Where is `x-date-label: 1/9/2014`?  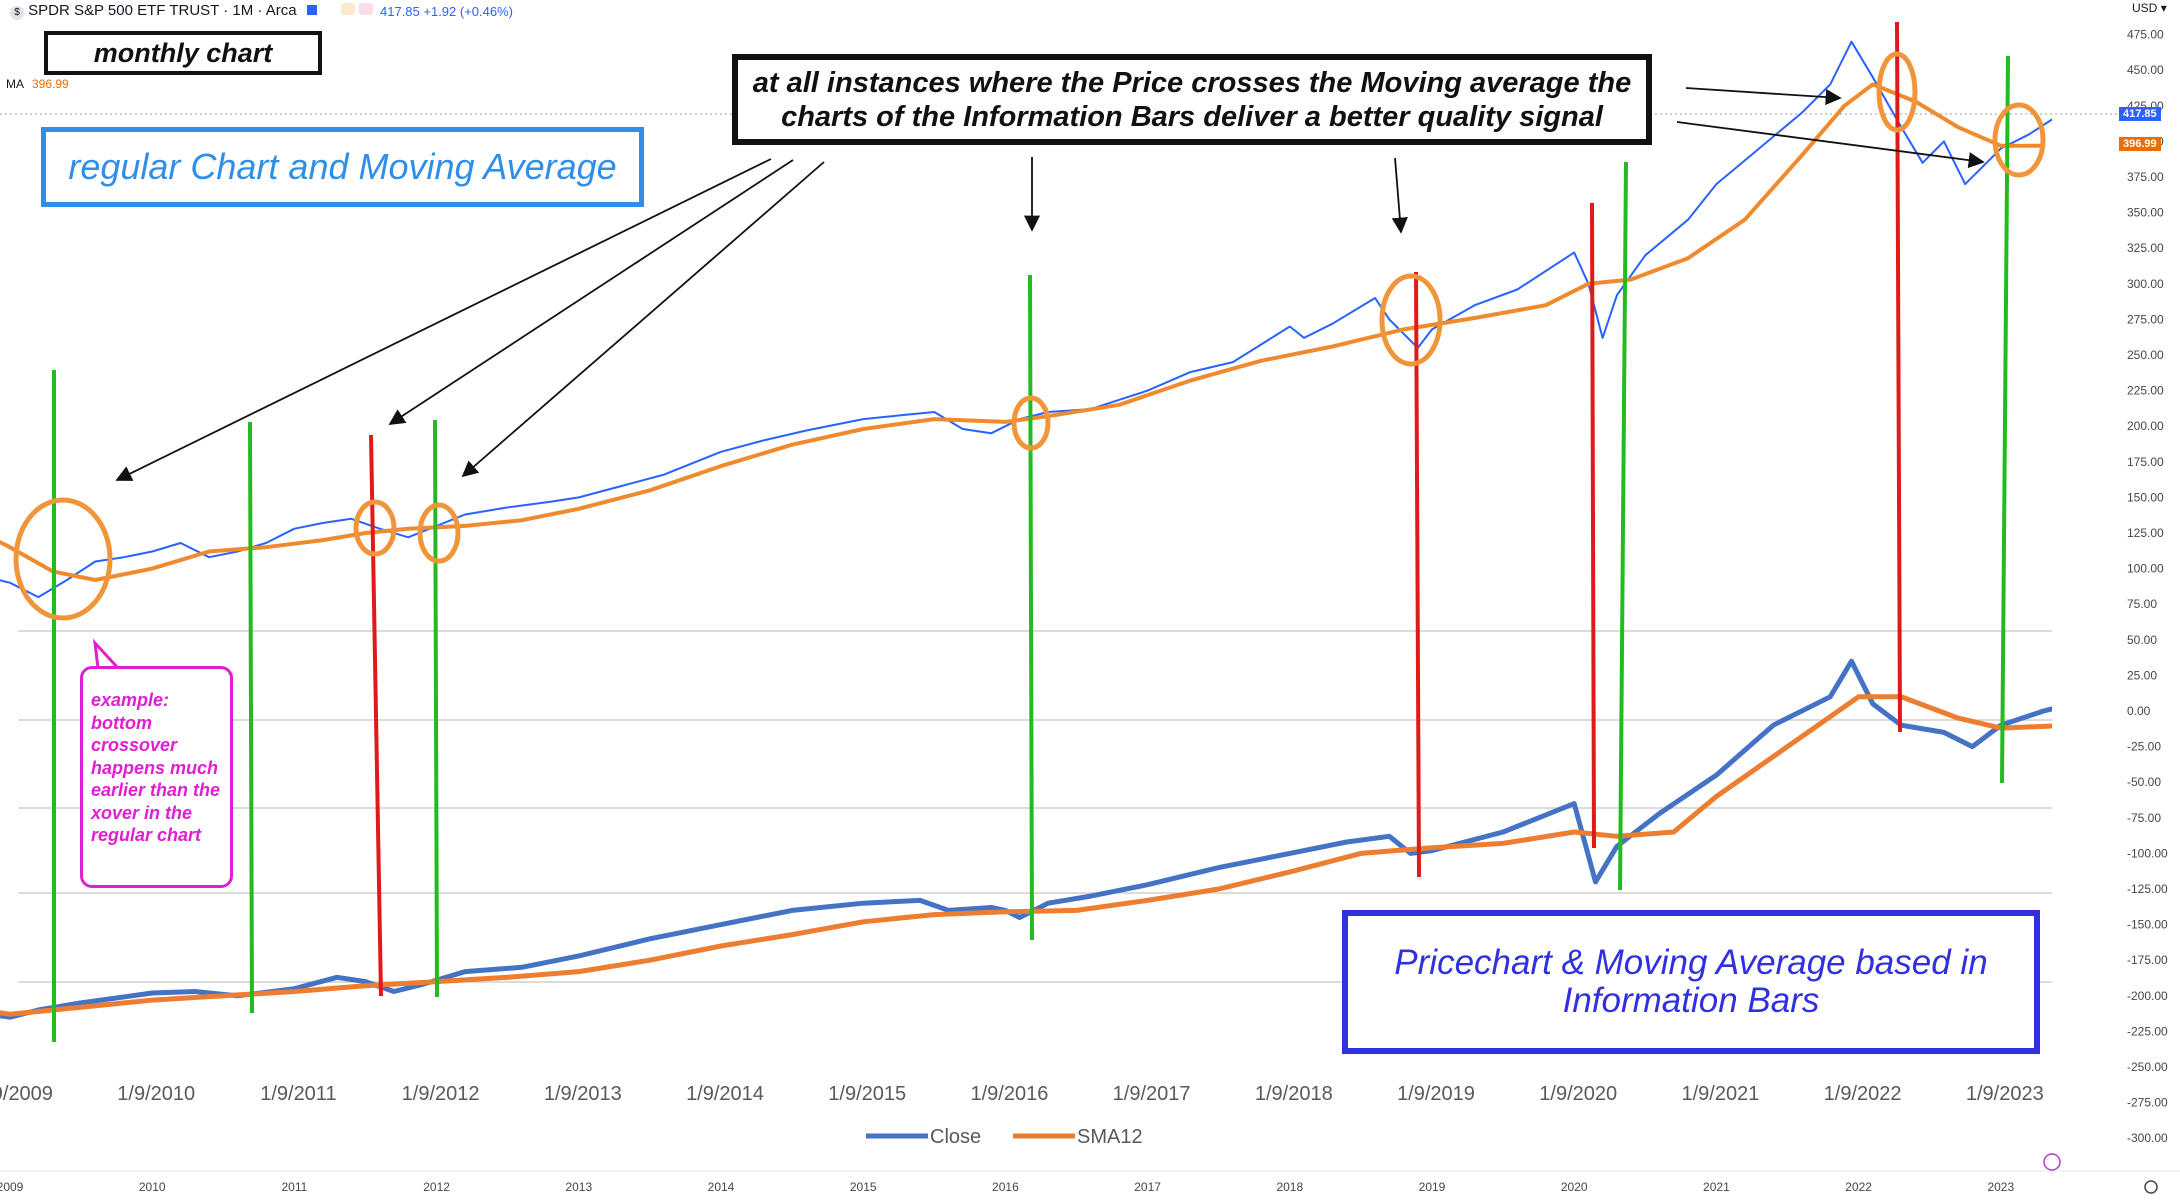 x-date-label: 1/9/2014 is located at coordinates (725, 1094).